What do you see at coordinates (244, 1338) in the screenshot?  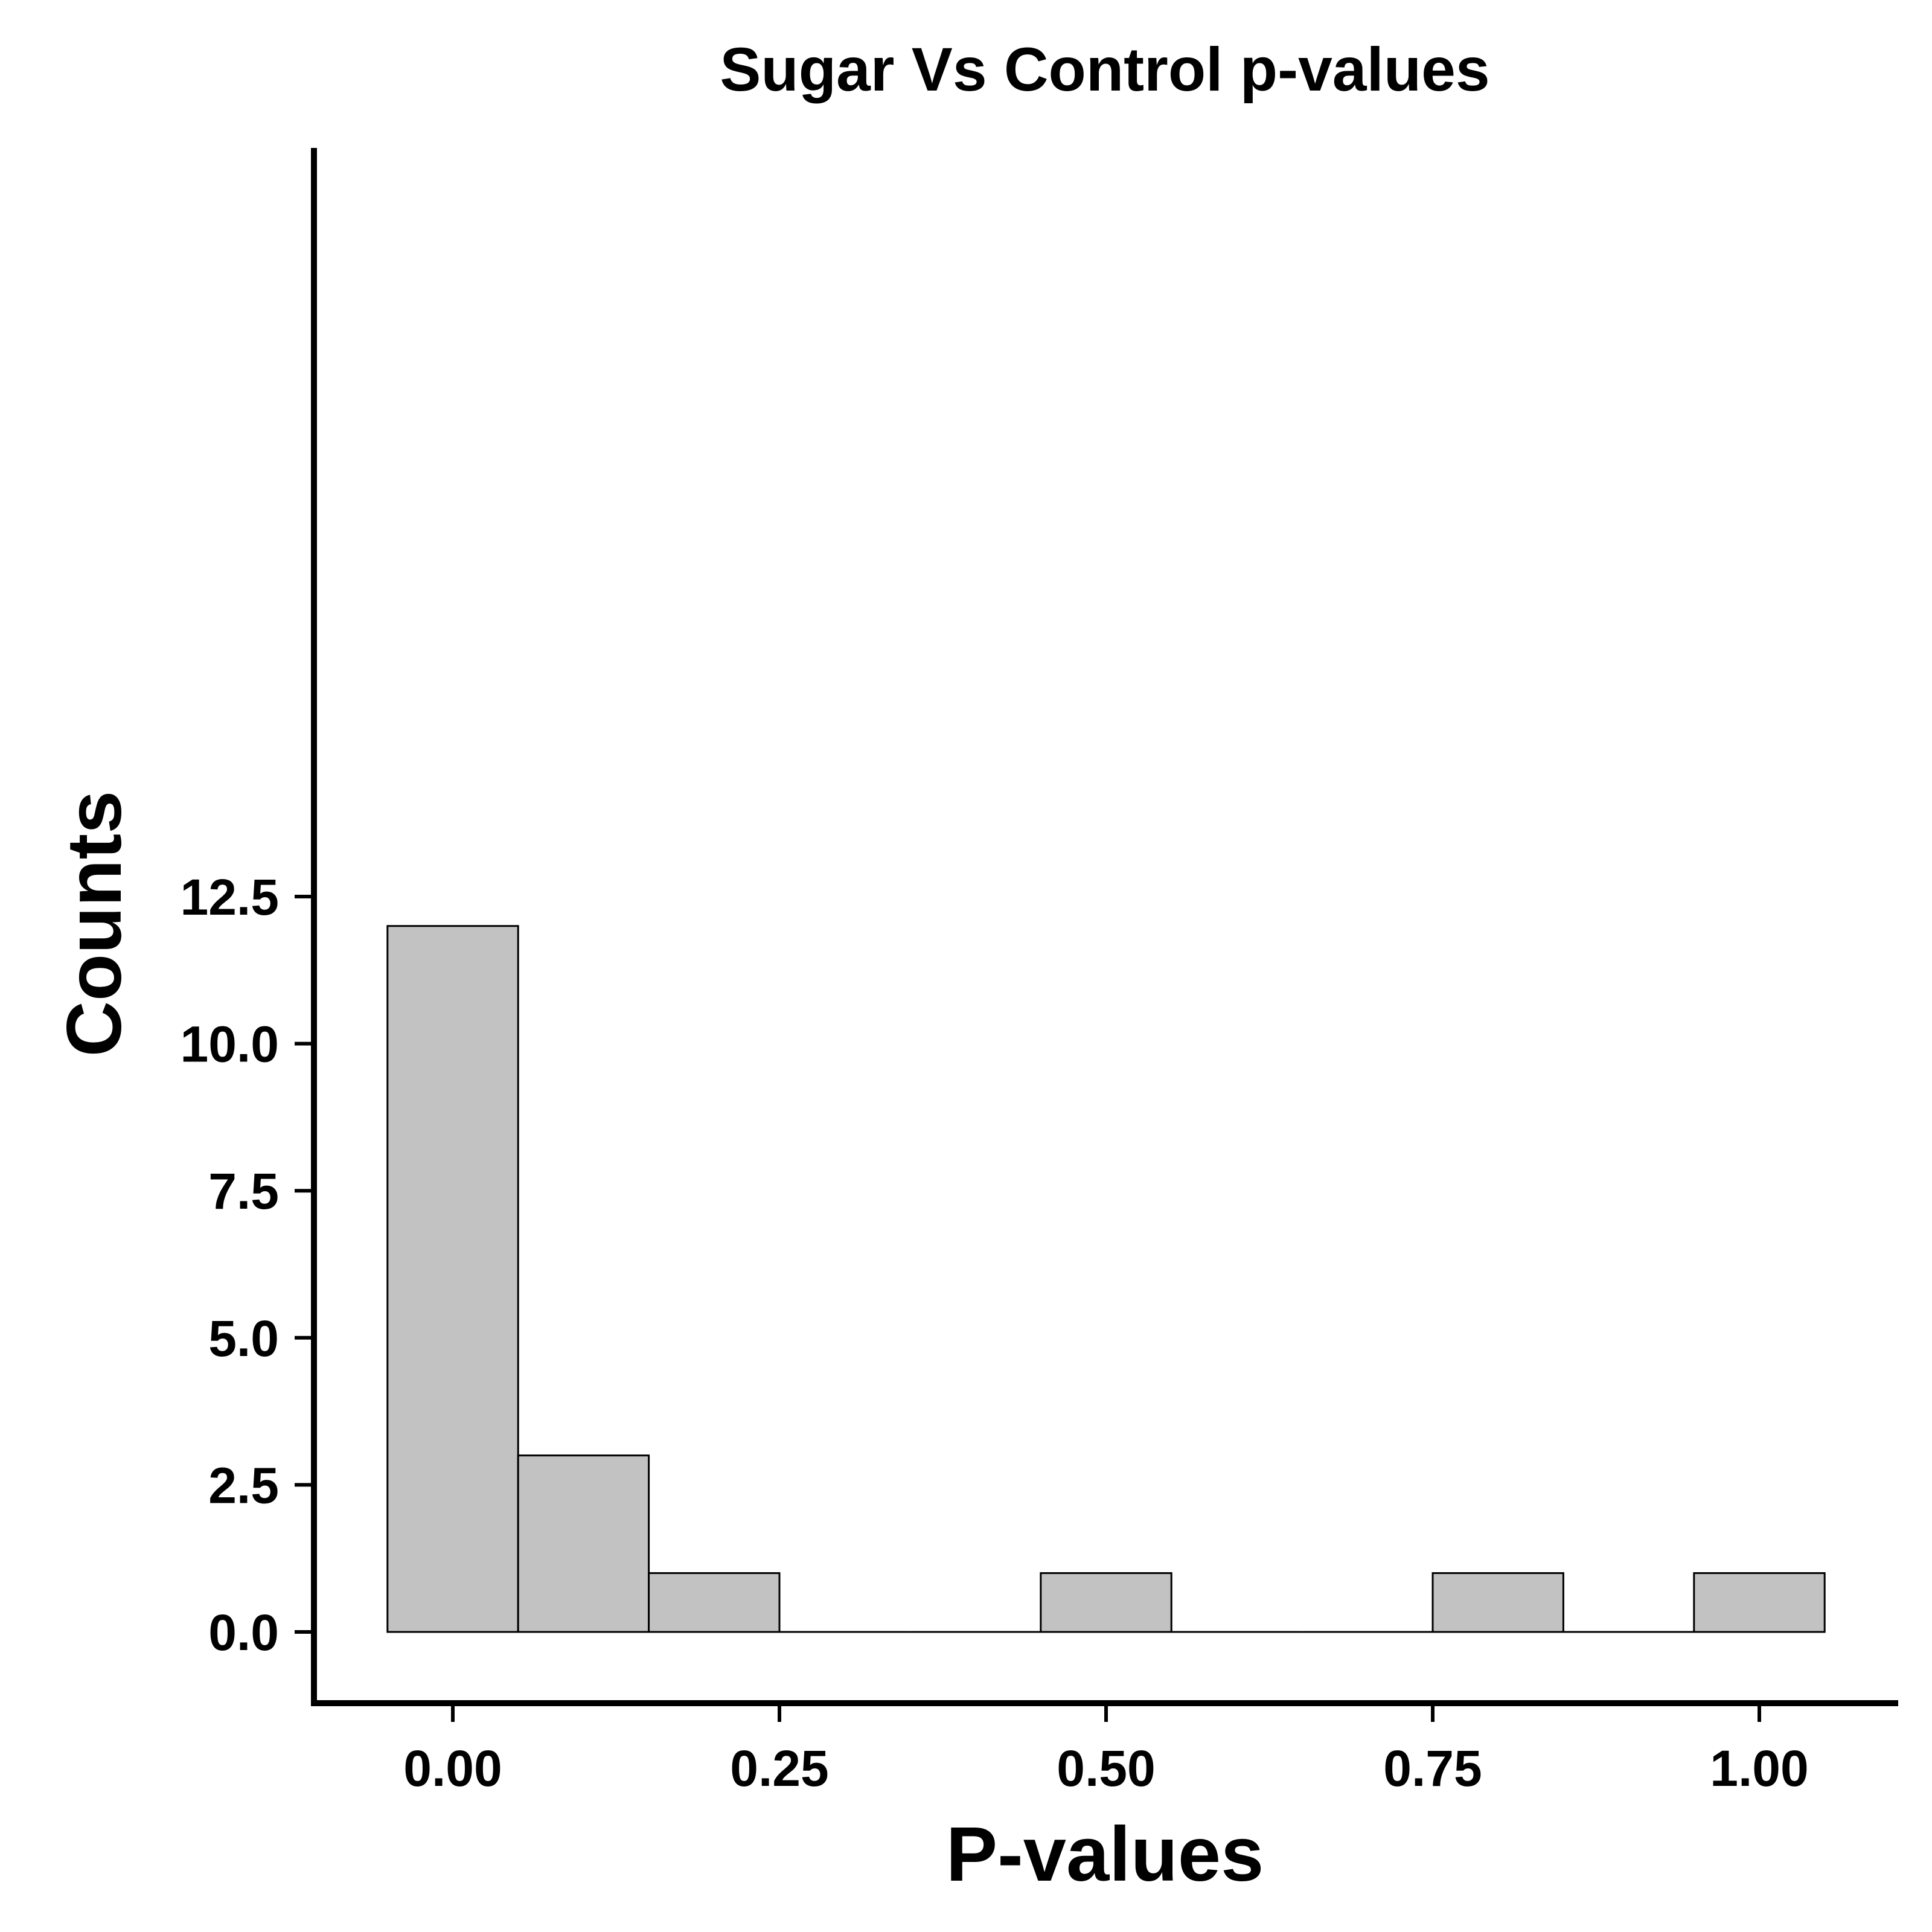 I see `y-tick-label: 5.0` at bounding box center [244, 1338].